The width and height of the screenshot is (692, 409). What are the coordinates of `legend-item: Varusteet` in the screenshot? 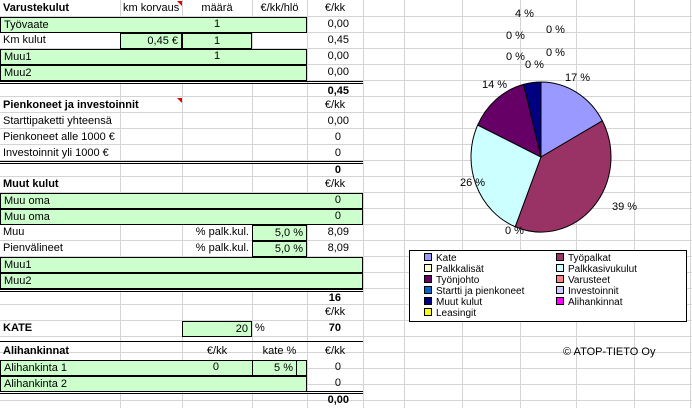 It's located at (583, 280).